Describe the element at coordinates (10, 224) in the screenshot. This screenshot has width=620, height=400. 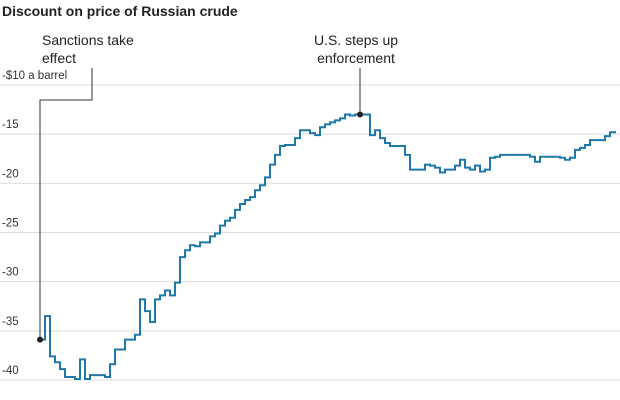
I see `y-tick-label: -25` at that location.